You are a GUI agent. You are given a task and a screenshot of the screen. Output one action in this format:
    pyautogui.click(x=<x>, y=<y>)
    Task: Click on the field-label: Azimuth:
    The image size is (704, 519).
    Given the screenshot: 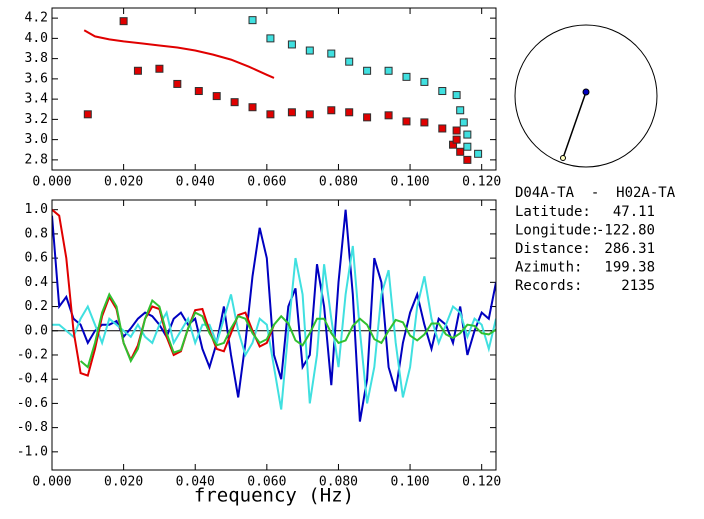 What is the action you would take?
    pyautogui.click(x=548, y=268)
    